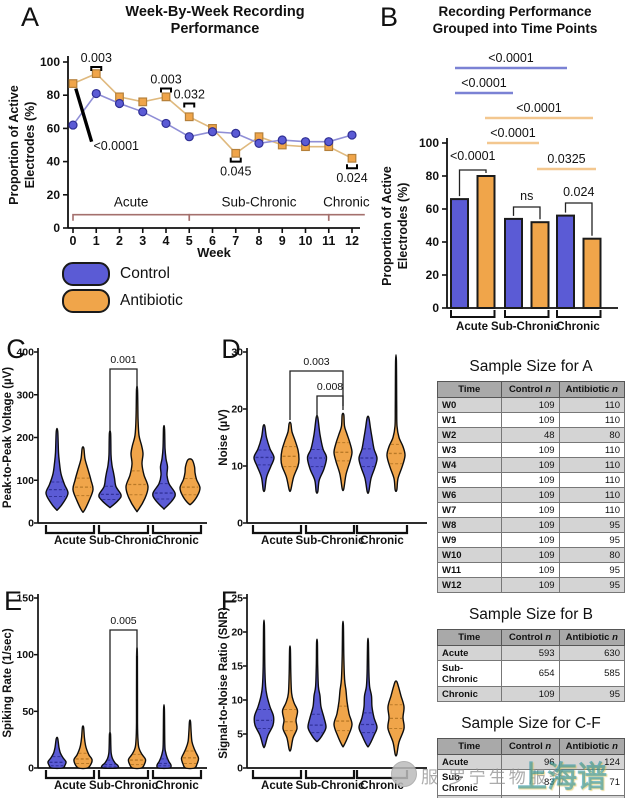 This screenshot has width=629, height=798. I want to click on n-cell: 654, so click(530, 673).